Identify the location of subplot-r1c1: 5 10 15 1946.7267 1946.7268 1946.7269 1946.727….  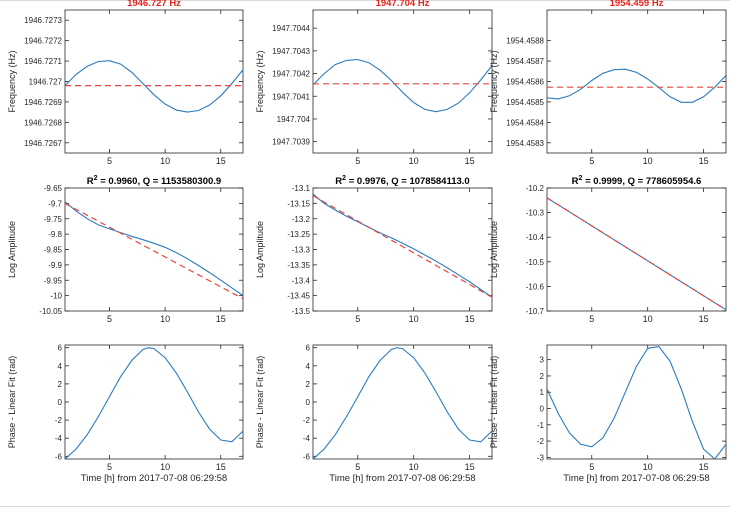
(125, 83).